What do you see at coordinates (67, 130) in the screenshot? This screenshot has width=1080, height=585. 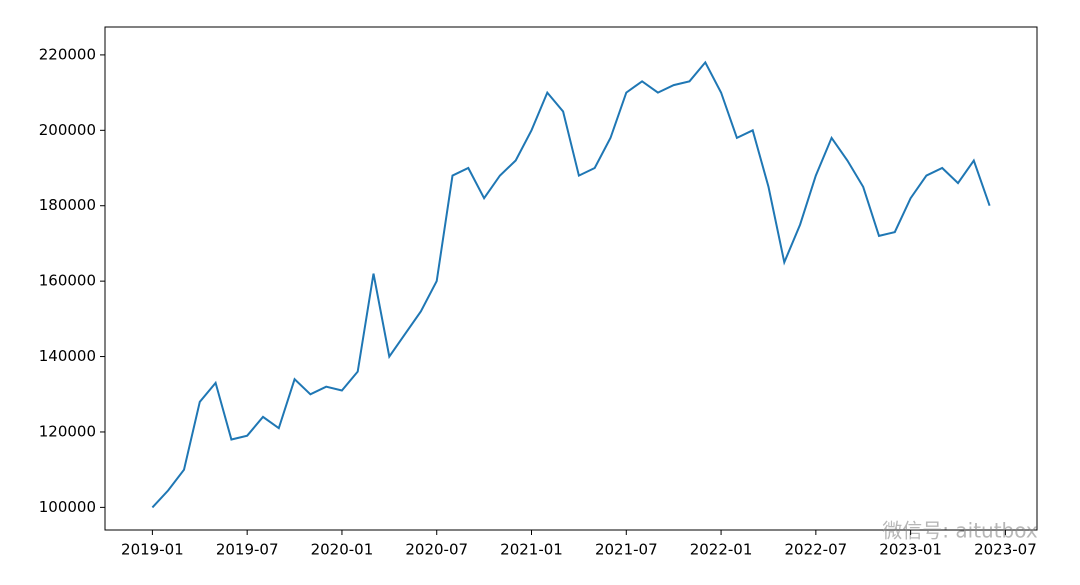 I see `y-tick-label: 200000` at bounding box center [67, 130].